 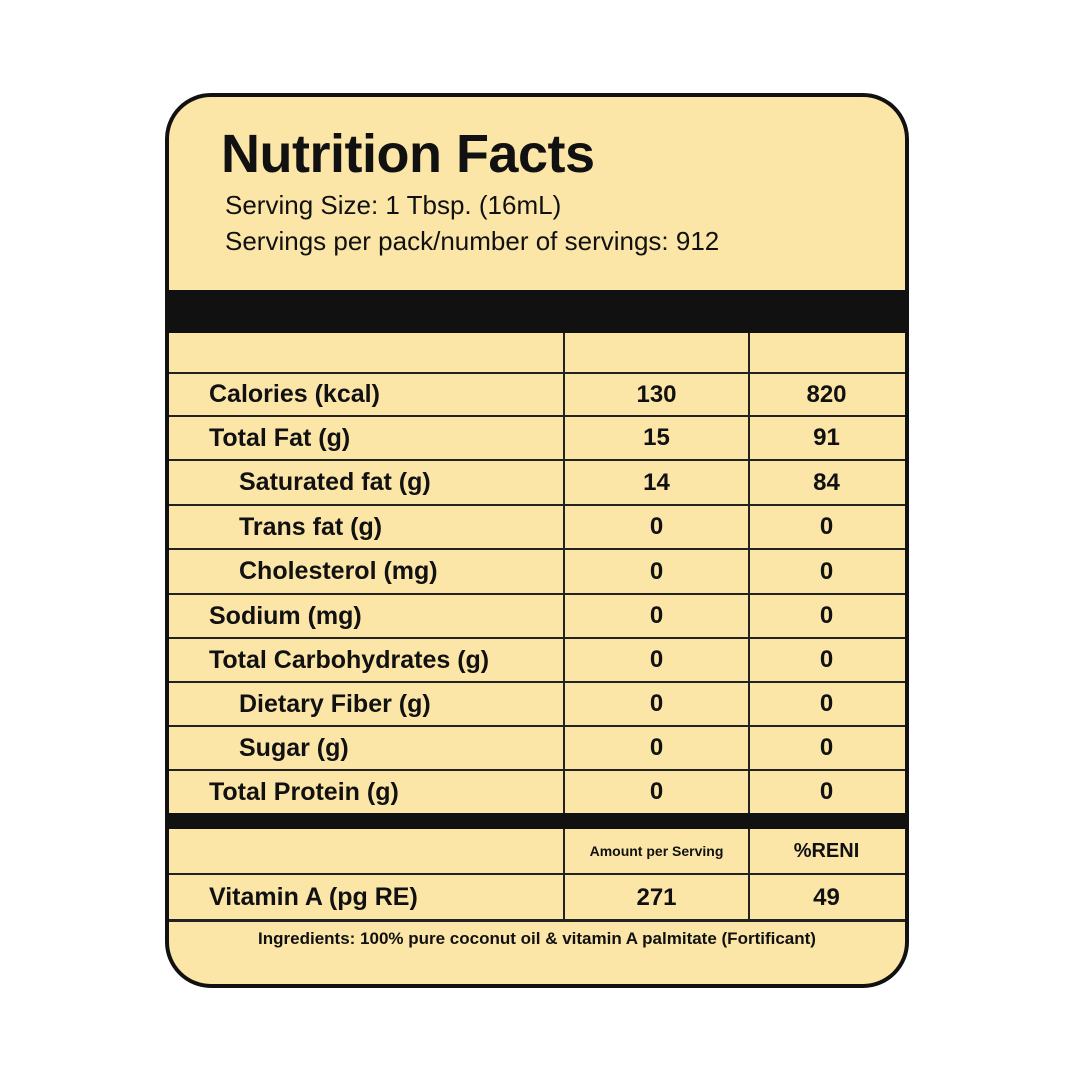 What do you see at coordinates (537, 821) in the screenshot?
I see `medium-divider-bar` at bounding box center [537, 821].